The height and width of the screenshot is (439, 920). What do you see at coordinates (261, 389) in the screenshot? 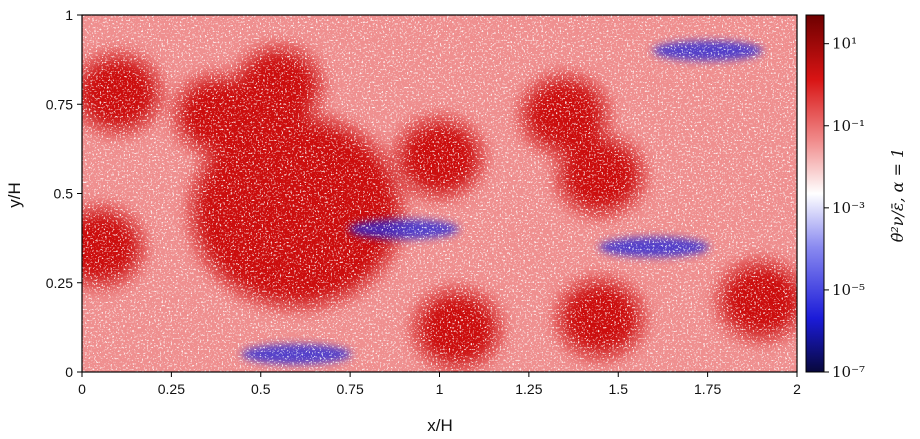
I see `x-tick-label: 0.5` at bounding box center [261, 389].